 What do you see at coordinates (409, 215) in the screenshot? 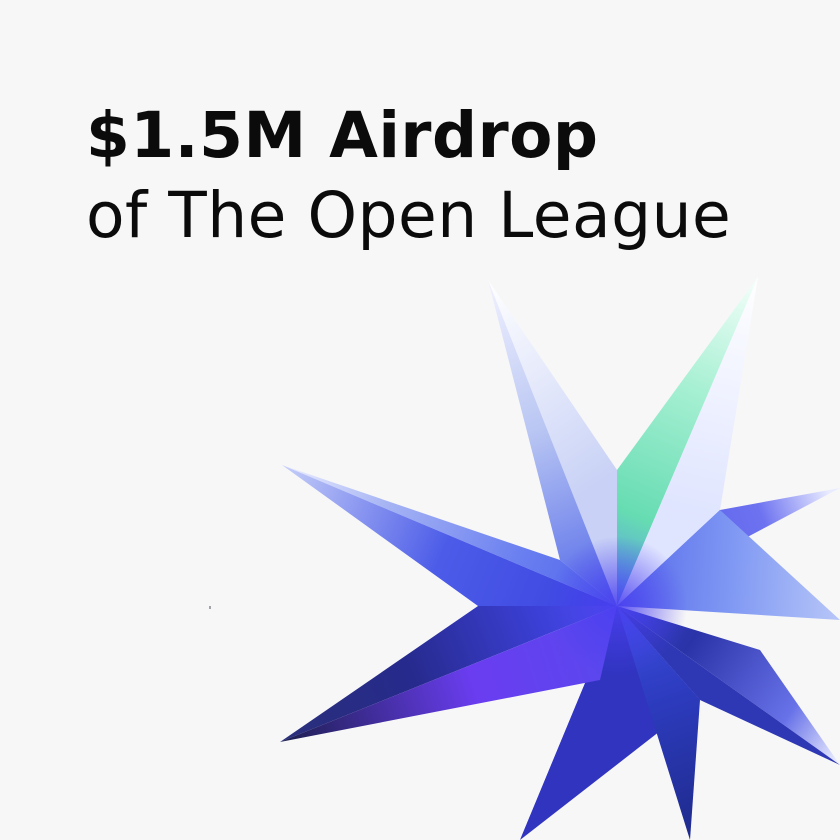
I see `headline-subtitle: of The Open League` at bounding box center [409, 215].